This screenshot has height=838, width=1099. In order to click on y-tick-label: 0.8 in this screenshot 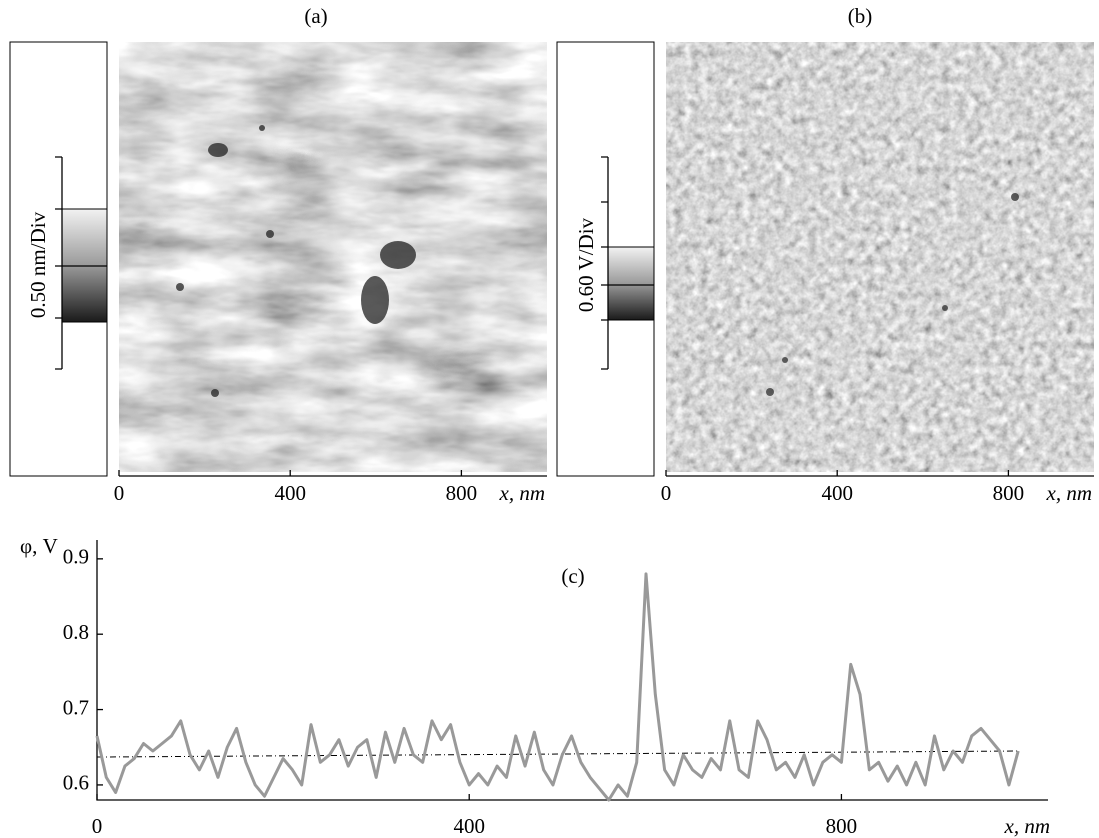, I will do `click(76, 632)`.